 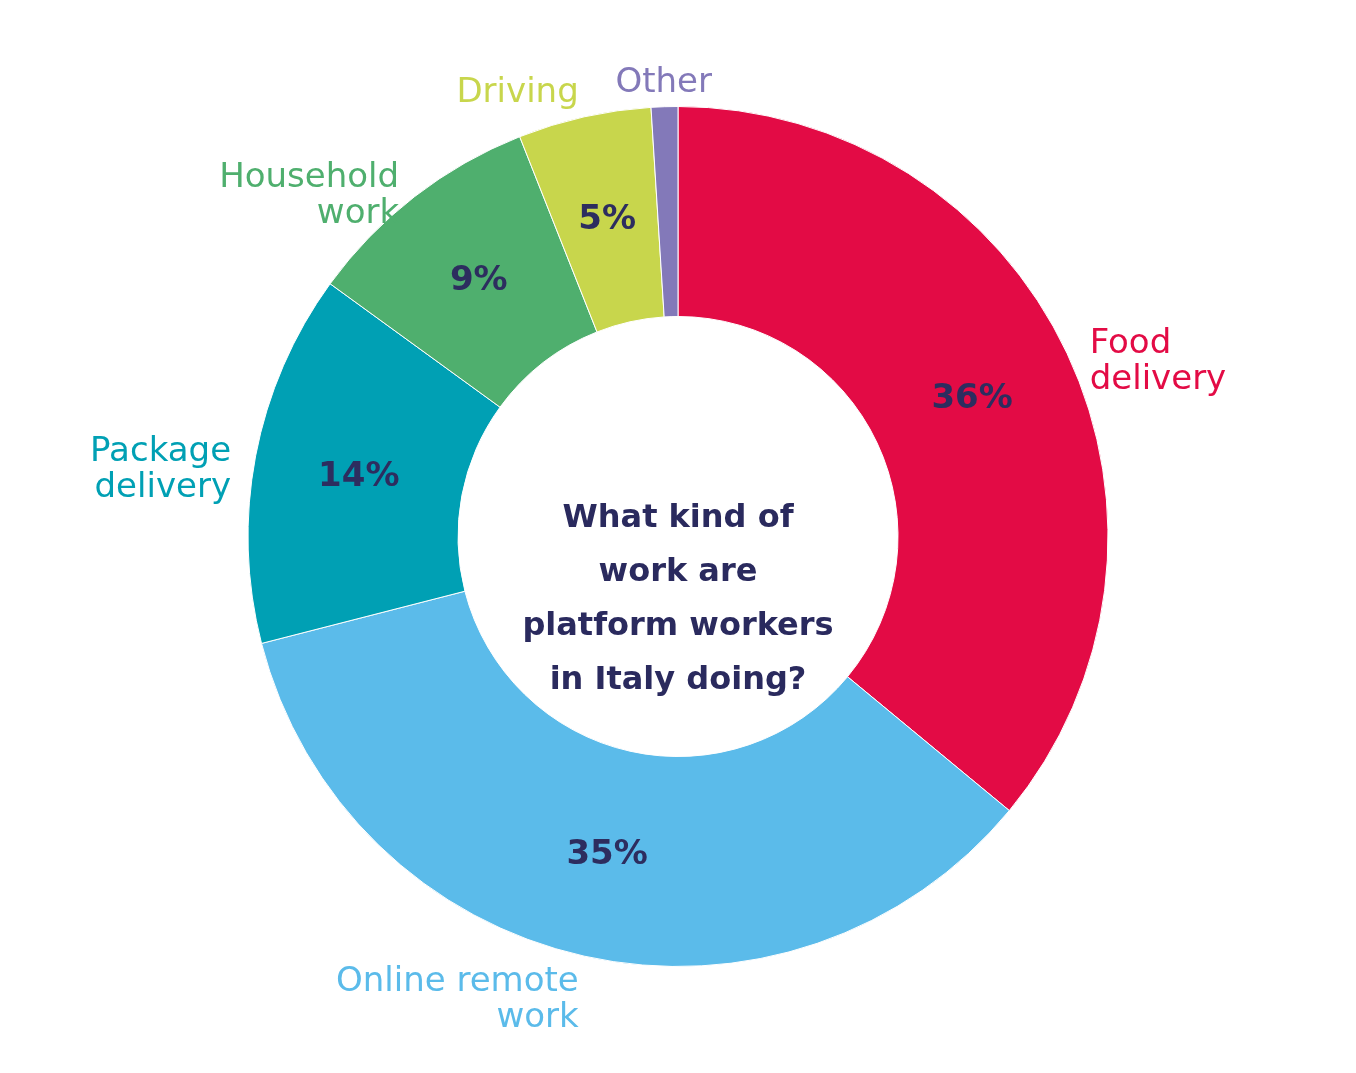 What do you see at coordinates (309, 192) in the screenshot?
I see `slice-label: Household work` at bounding box center [309, 192].